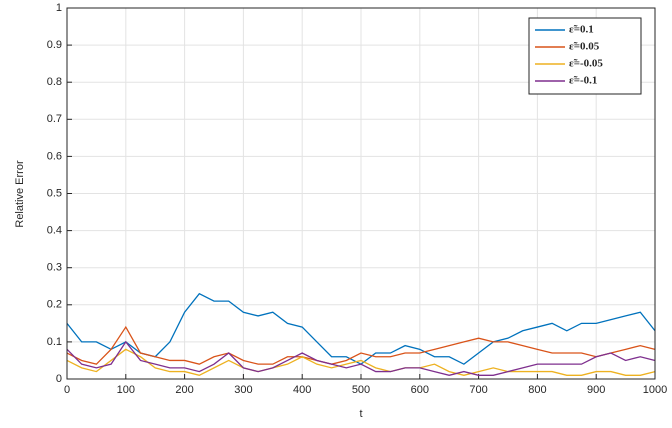 The image size is (672, 428). I want to click on y-tick-label: 1, so click(59, 8).